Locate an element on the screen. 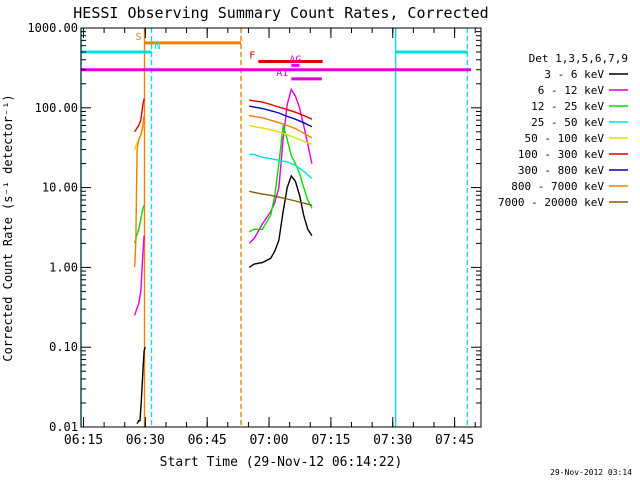  y-tick-label: 0.01 is located at coordinates (63, 427).